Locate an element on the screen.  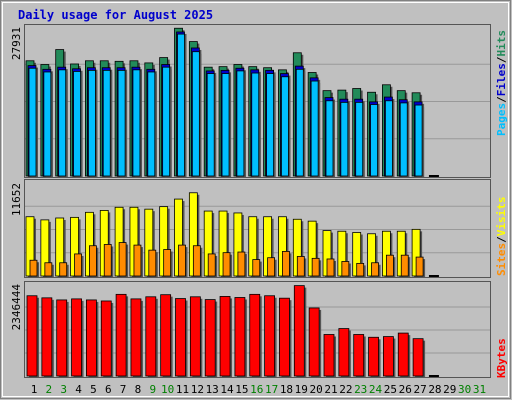
chart-title: Daily usage for August 2025 is located at coordinates (115, 15).